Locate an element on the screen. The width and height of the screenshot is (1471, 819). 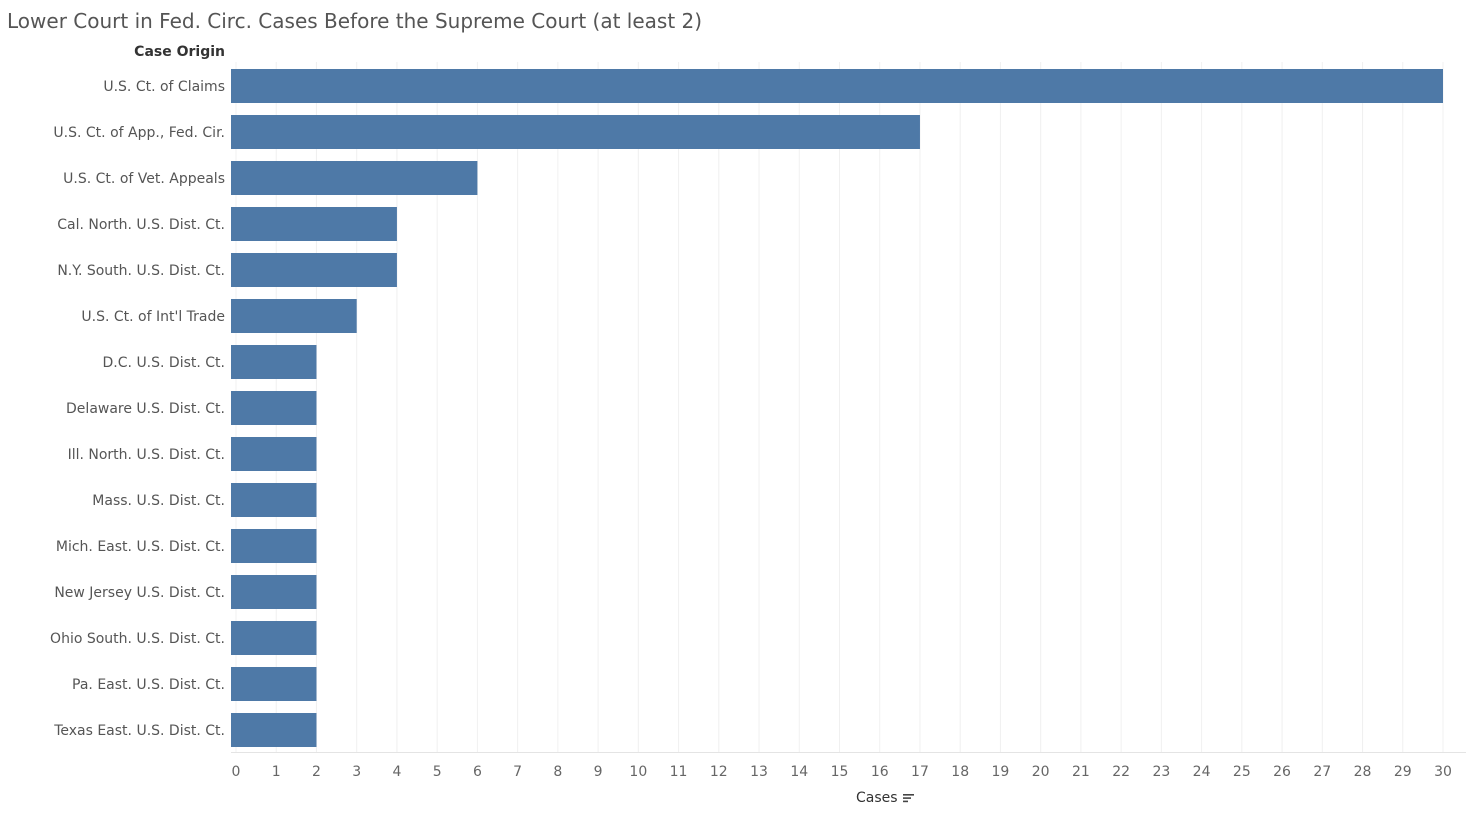
sort-descending-icon is located at coordinates (908, 798).